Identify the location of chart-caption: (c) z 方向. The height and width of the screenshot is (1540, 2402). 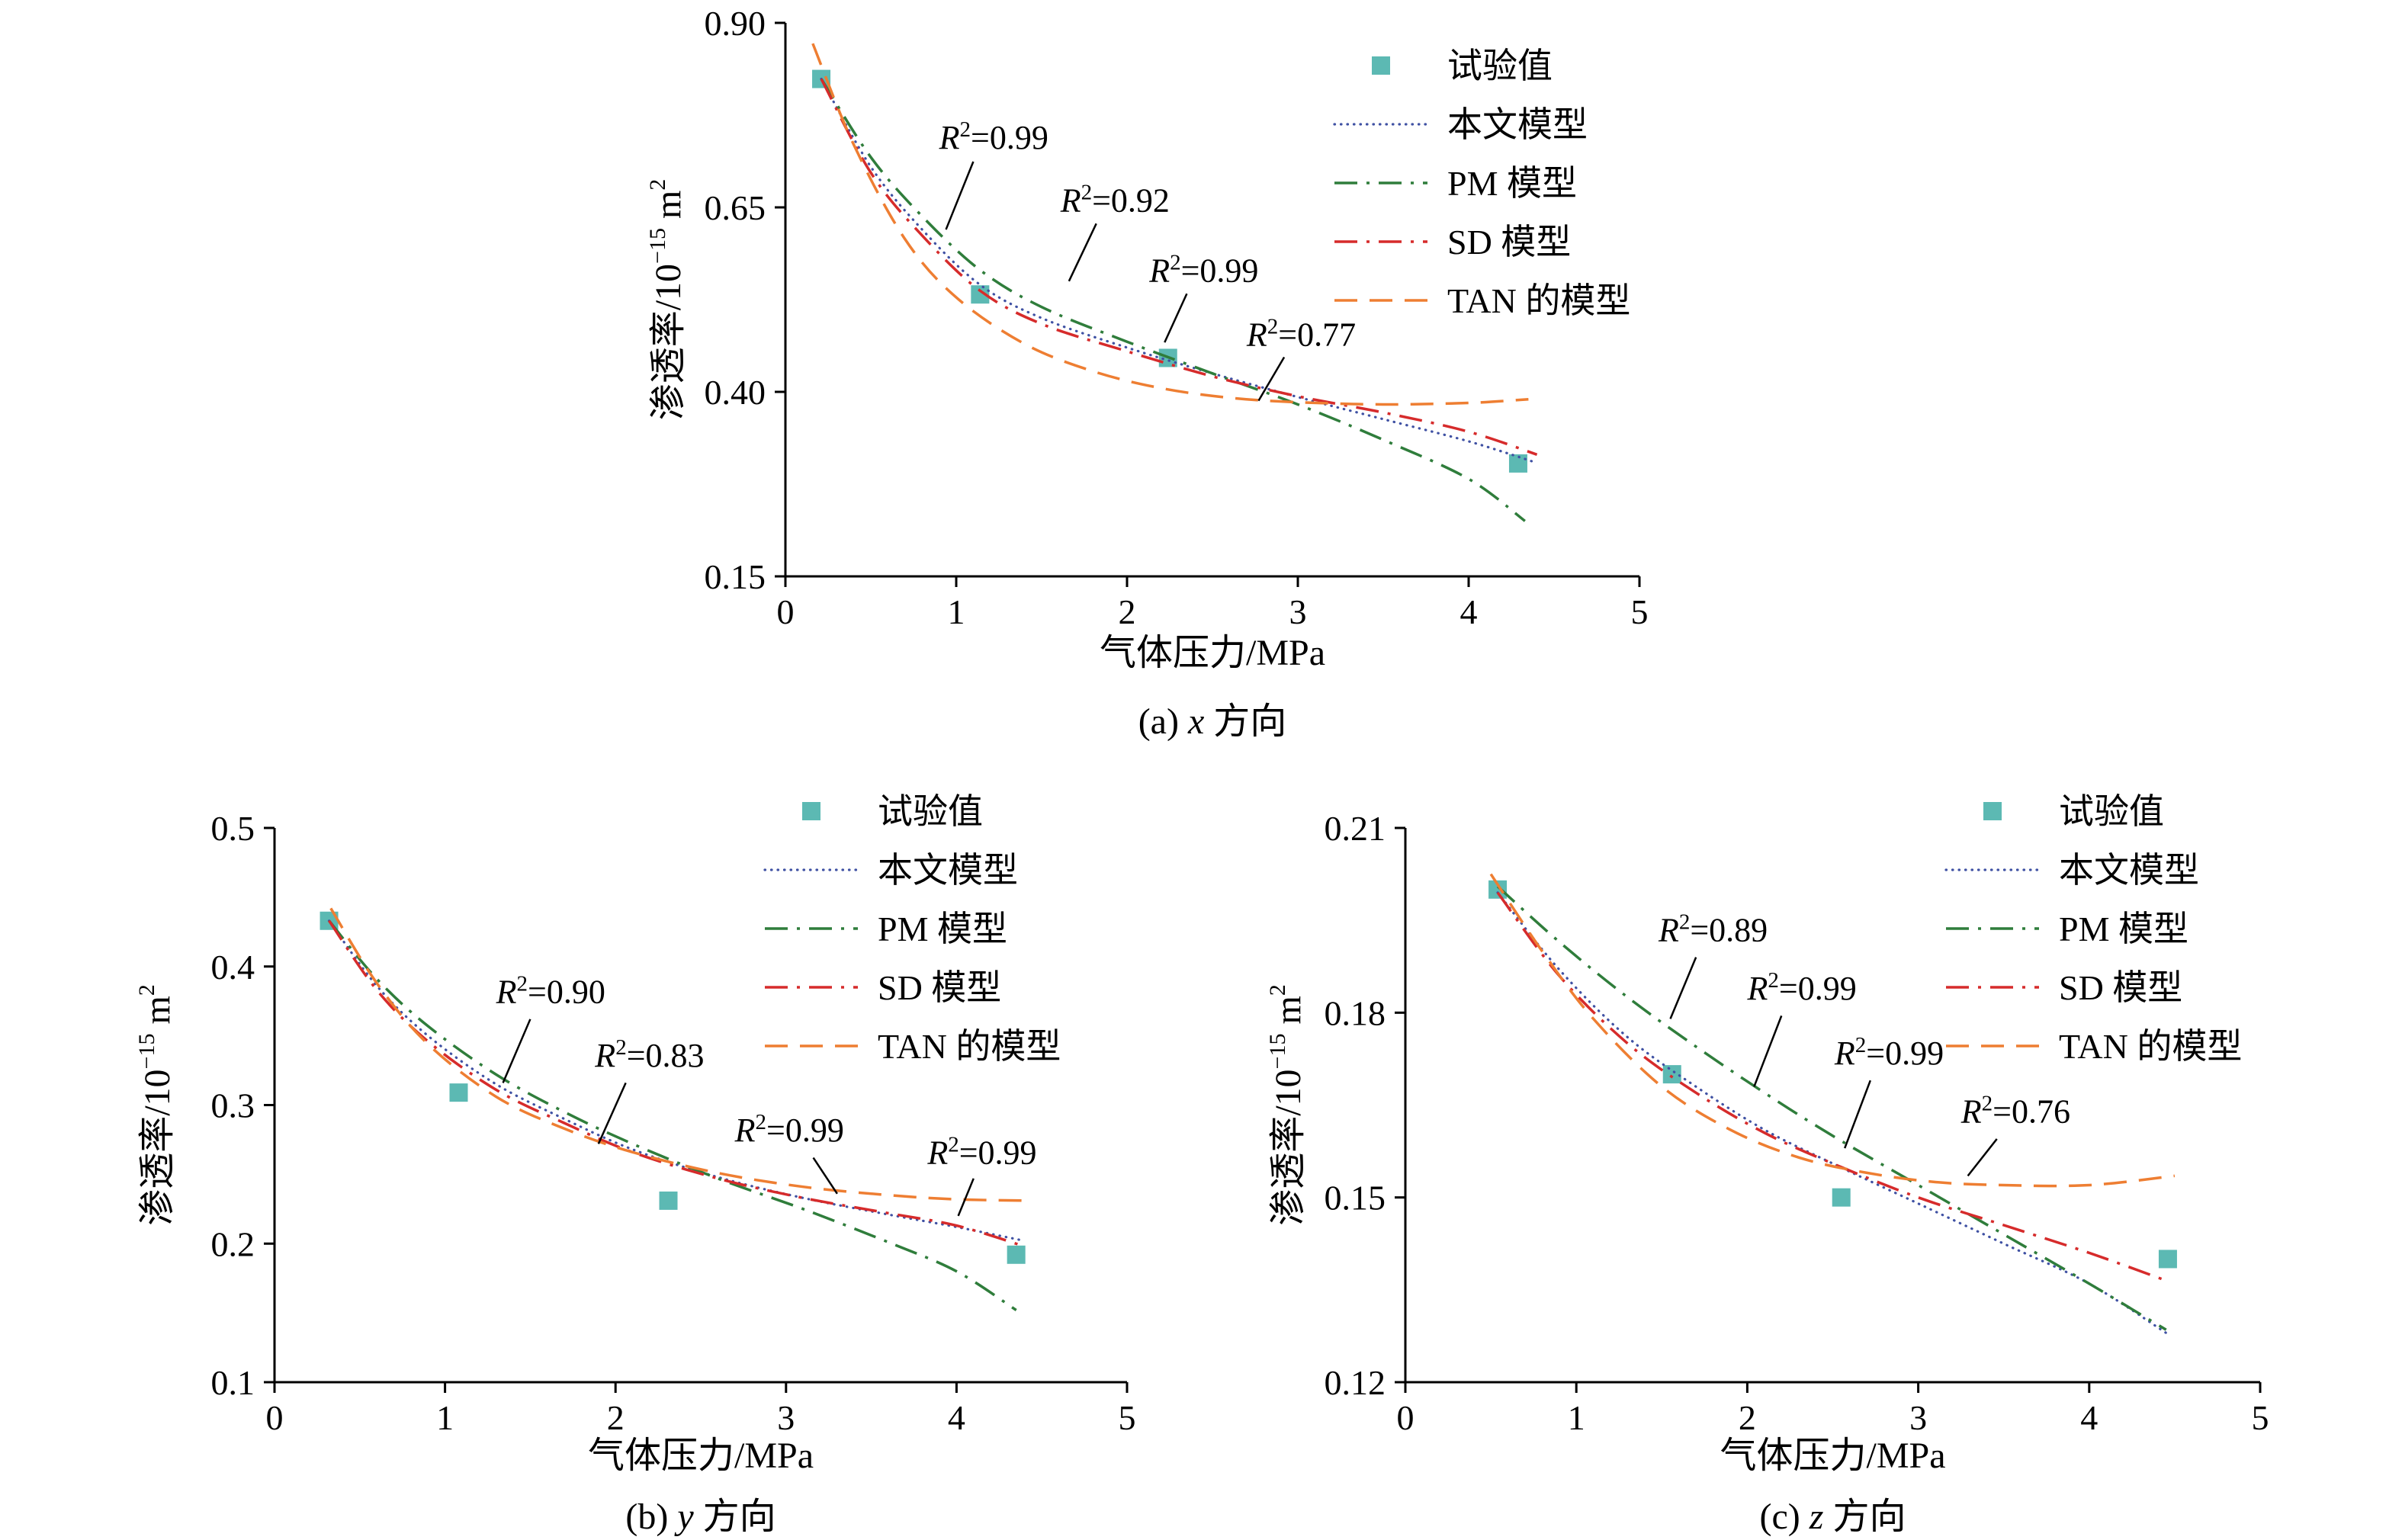
(1833, 1517).